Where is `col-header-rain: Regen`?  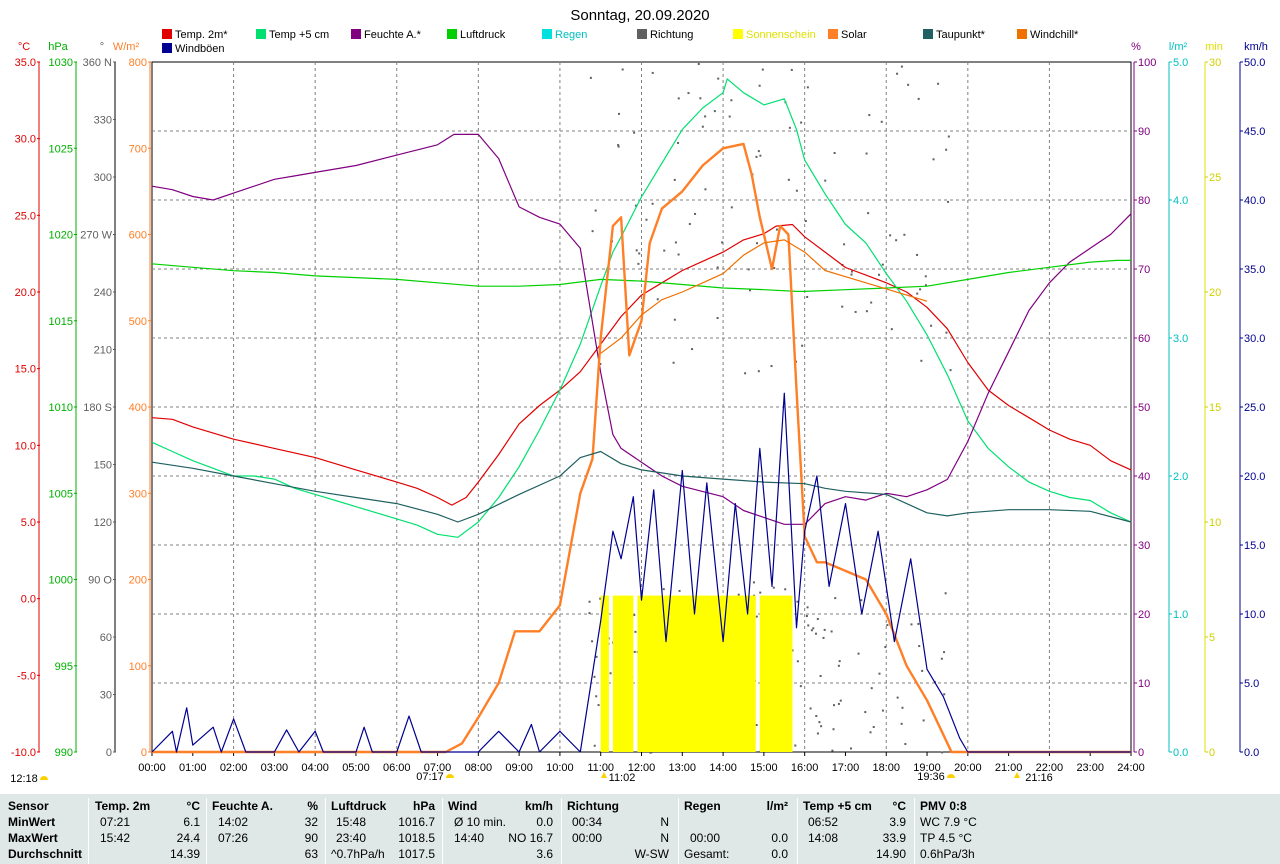 col-header-rain: Regen is located at coordinates (702, 806).